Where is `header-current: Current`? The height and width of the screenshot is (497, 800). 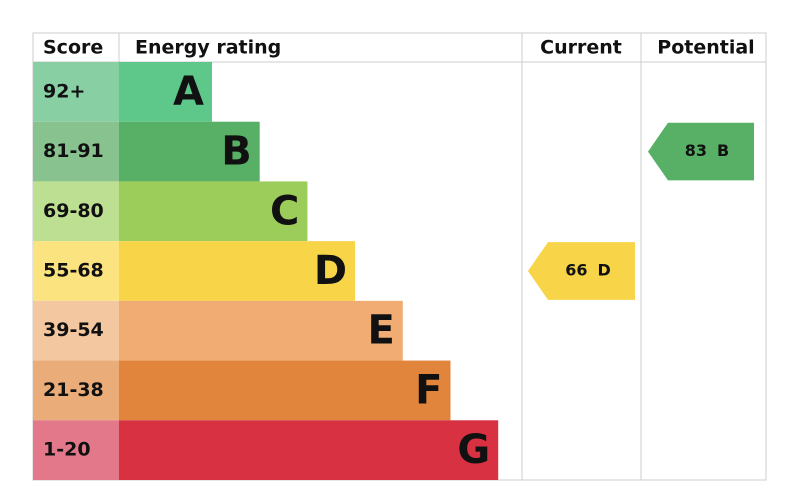 header-current: Current is located at coordinates (581, 48).